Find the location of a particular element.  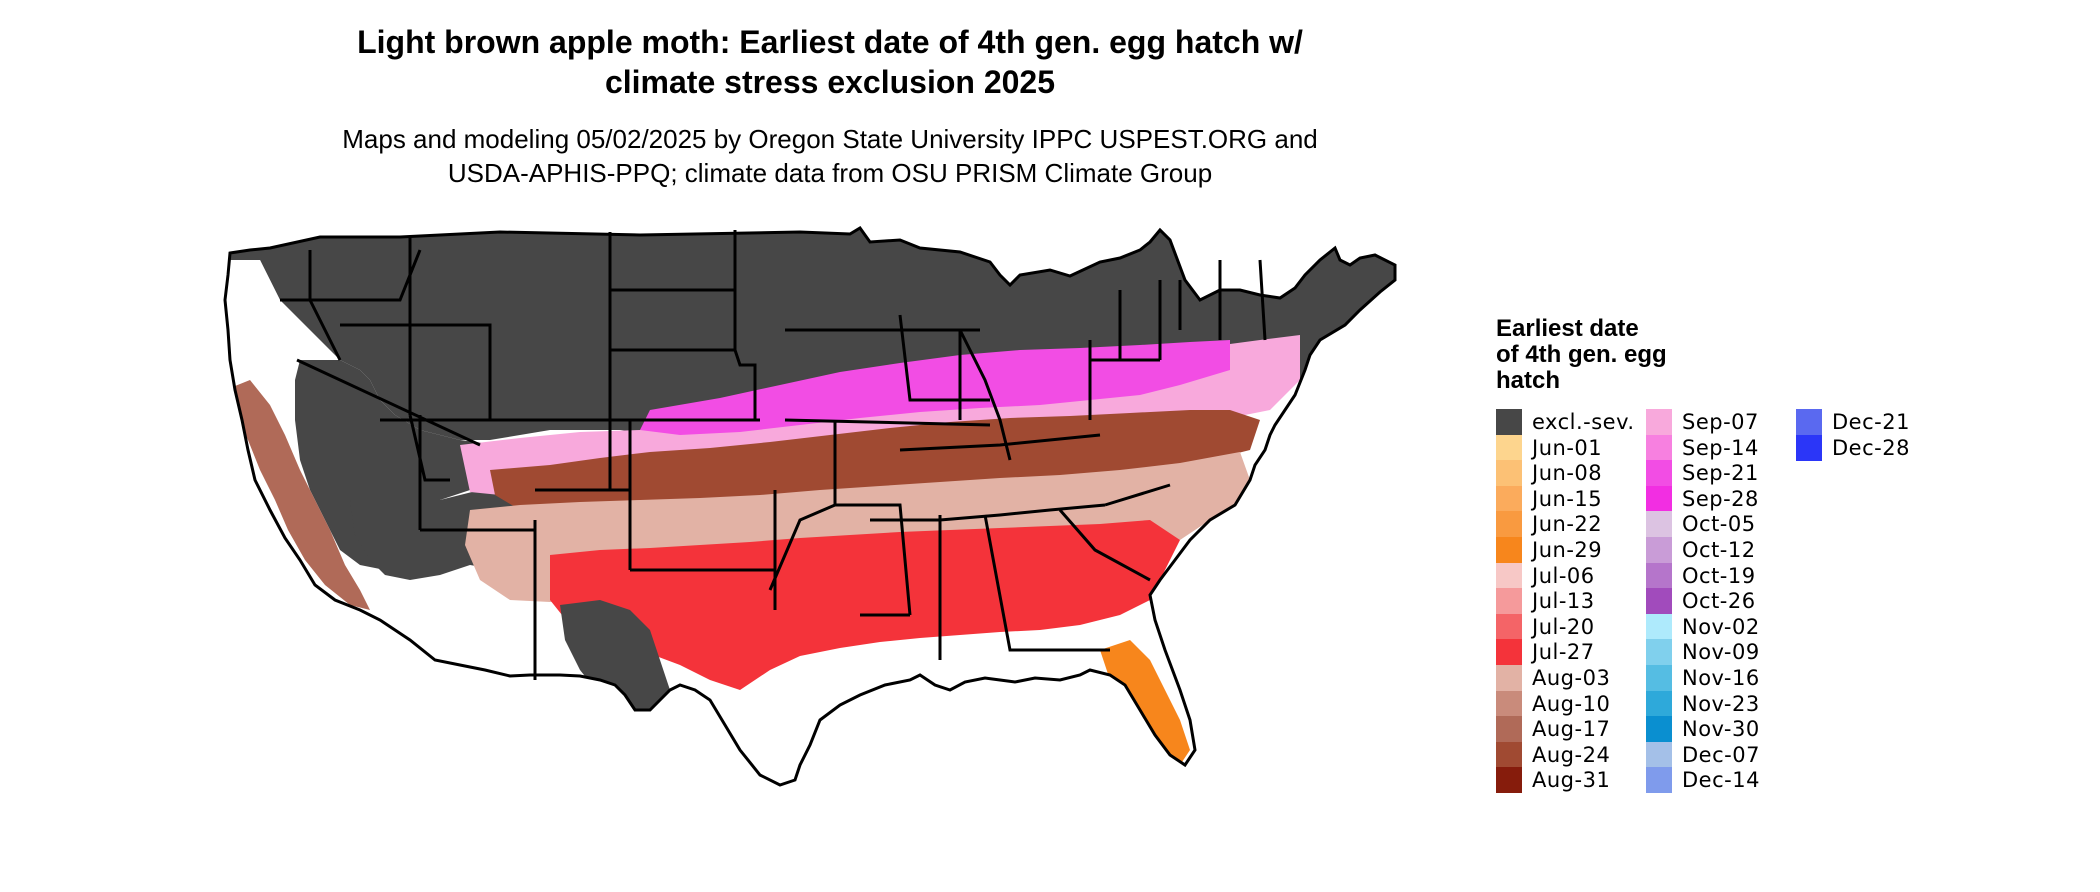

legend-label: Jun-15 is located at coordinates (1567, 498).